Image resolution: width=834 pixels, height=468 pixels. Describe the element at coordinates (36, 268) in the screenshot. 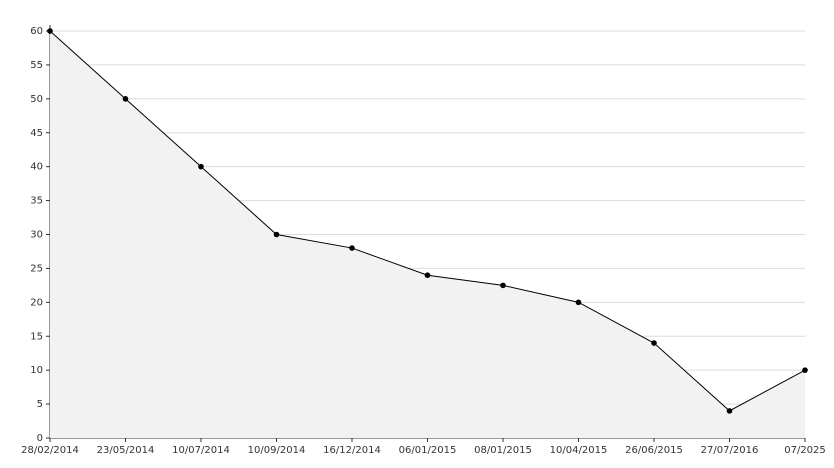

I see `y-tick-label: 25` at that location.